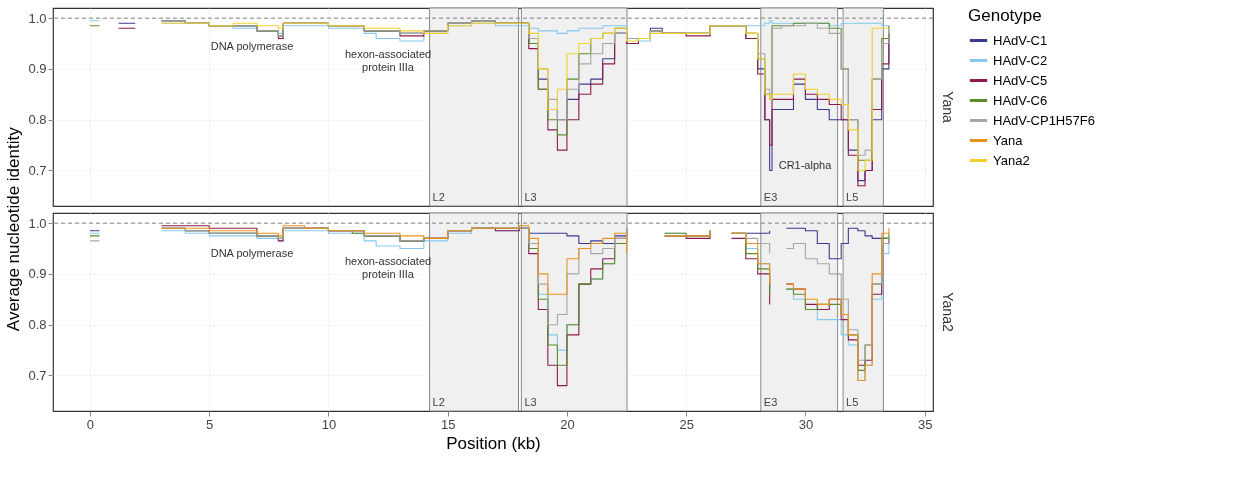 This screenshot has height=491, width=1244. What do you see at coordinates (806, 424) in the screenshot?
I see `x-tick-label: 30` at bounding box center [806, 424].